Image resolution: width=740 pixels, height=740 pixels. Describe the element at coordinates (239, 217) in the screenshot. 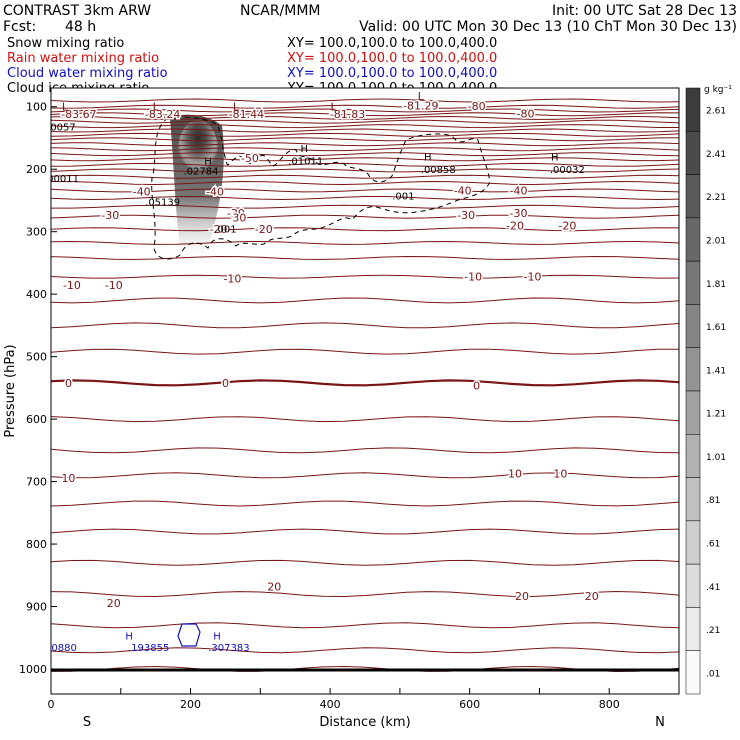

I see `isotherm-label: 30` at that location.